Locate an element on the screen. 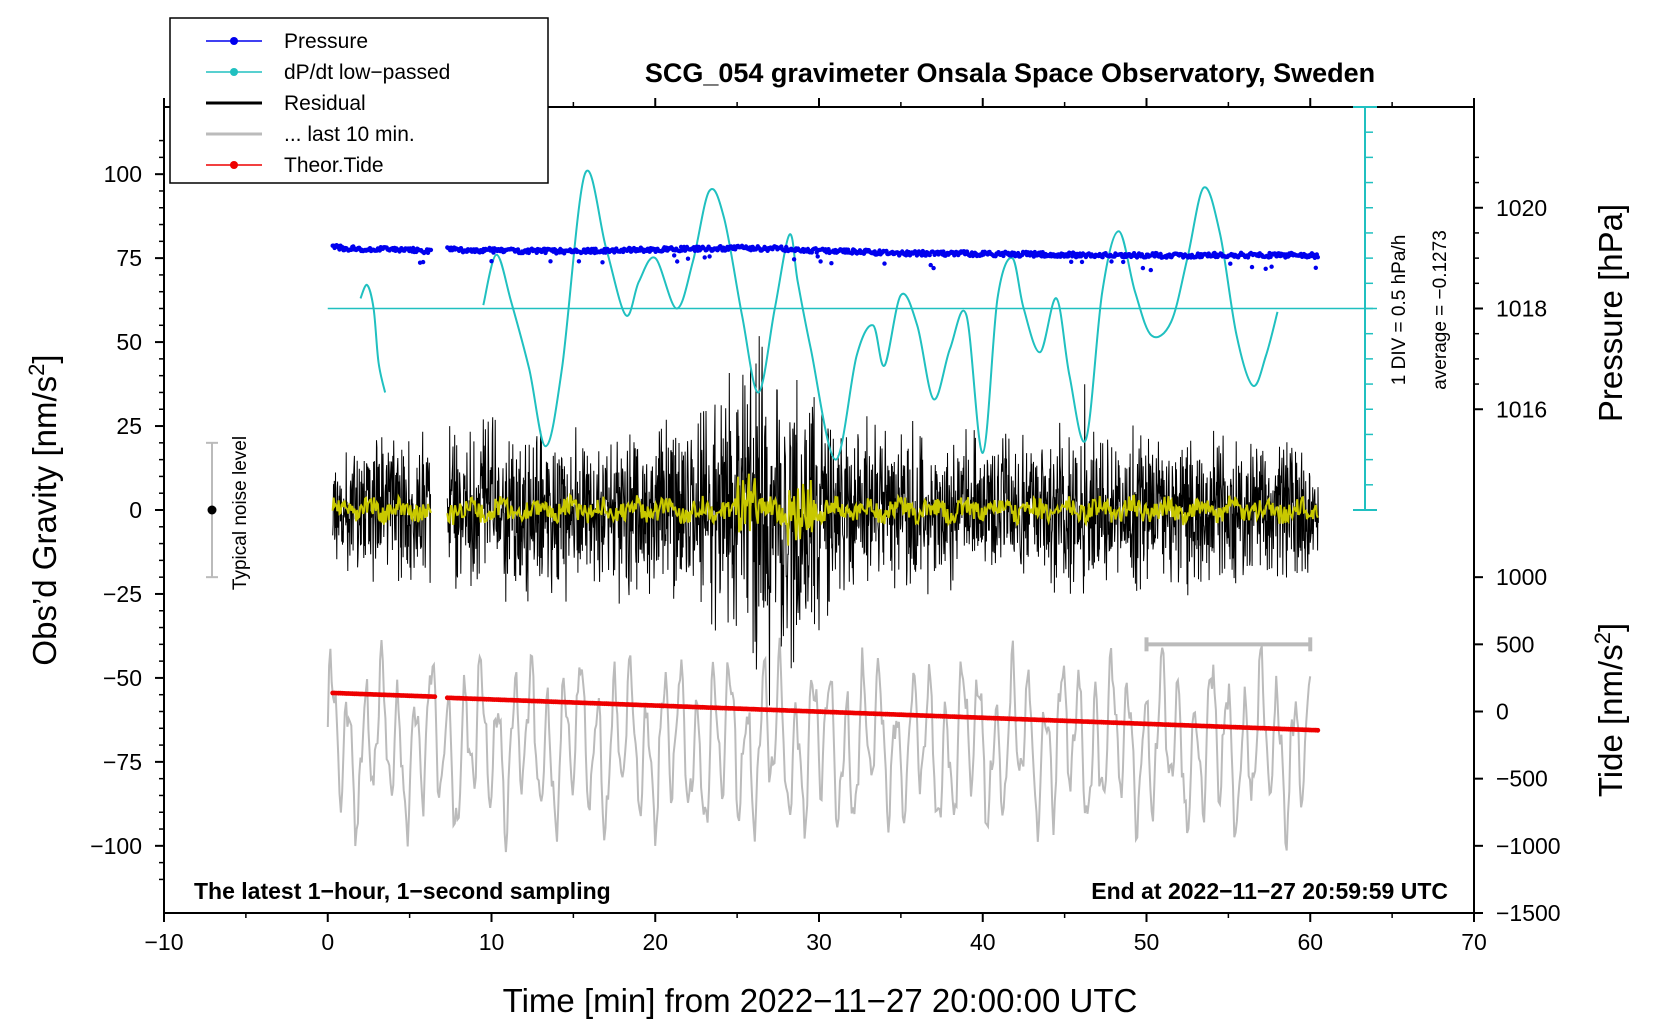  x-tick-label: 30 is located at coordinates (819, 942).